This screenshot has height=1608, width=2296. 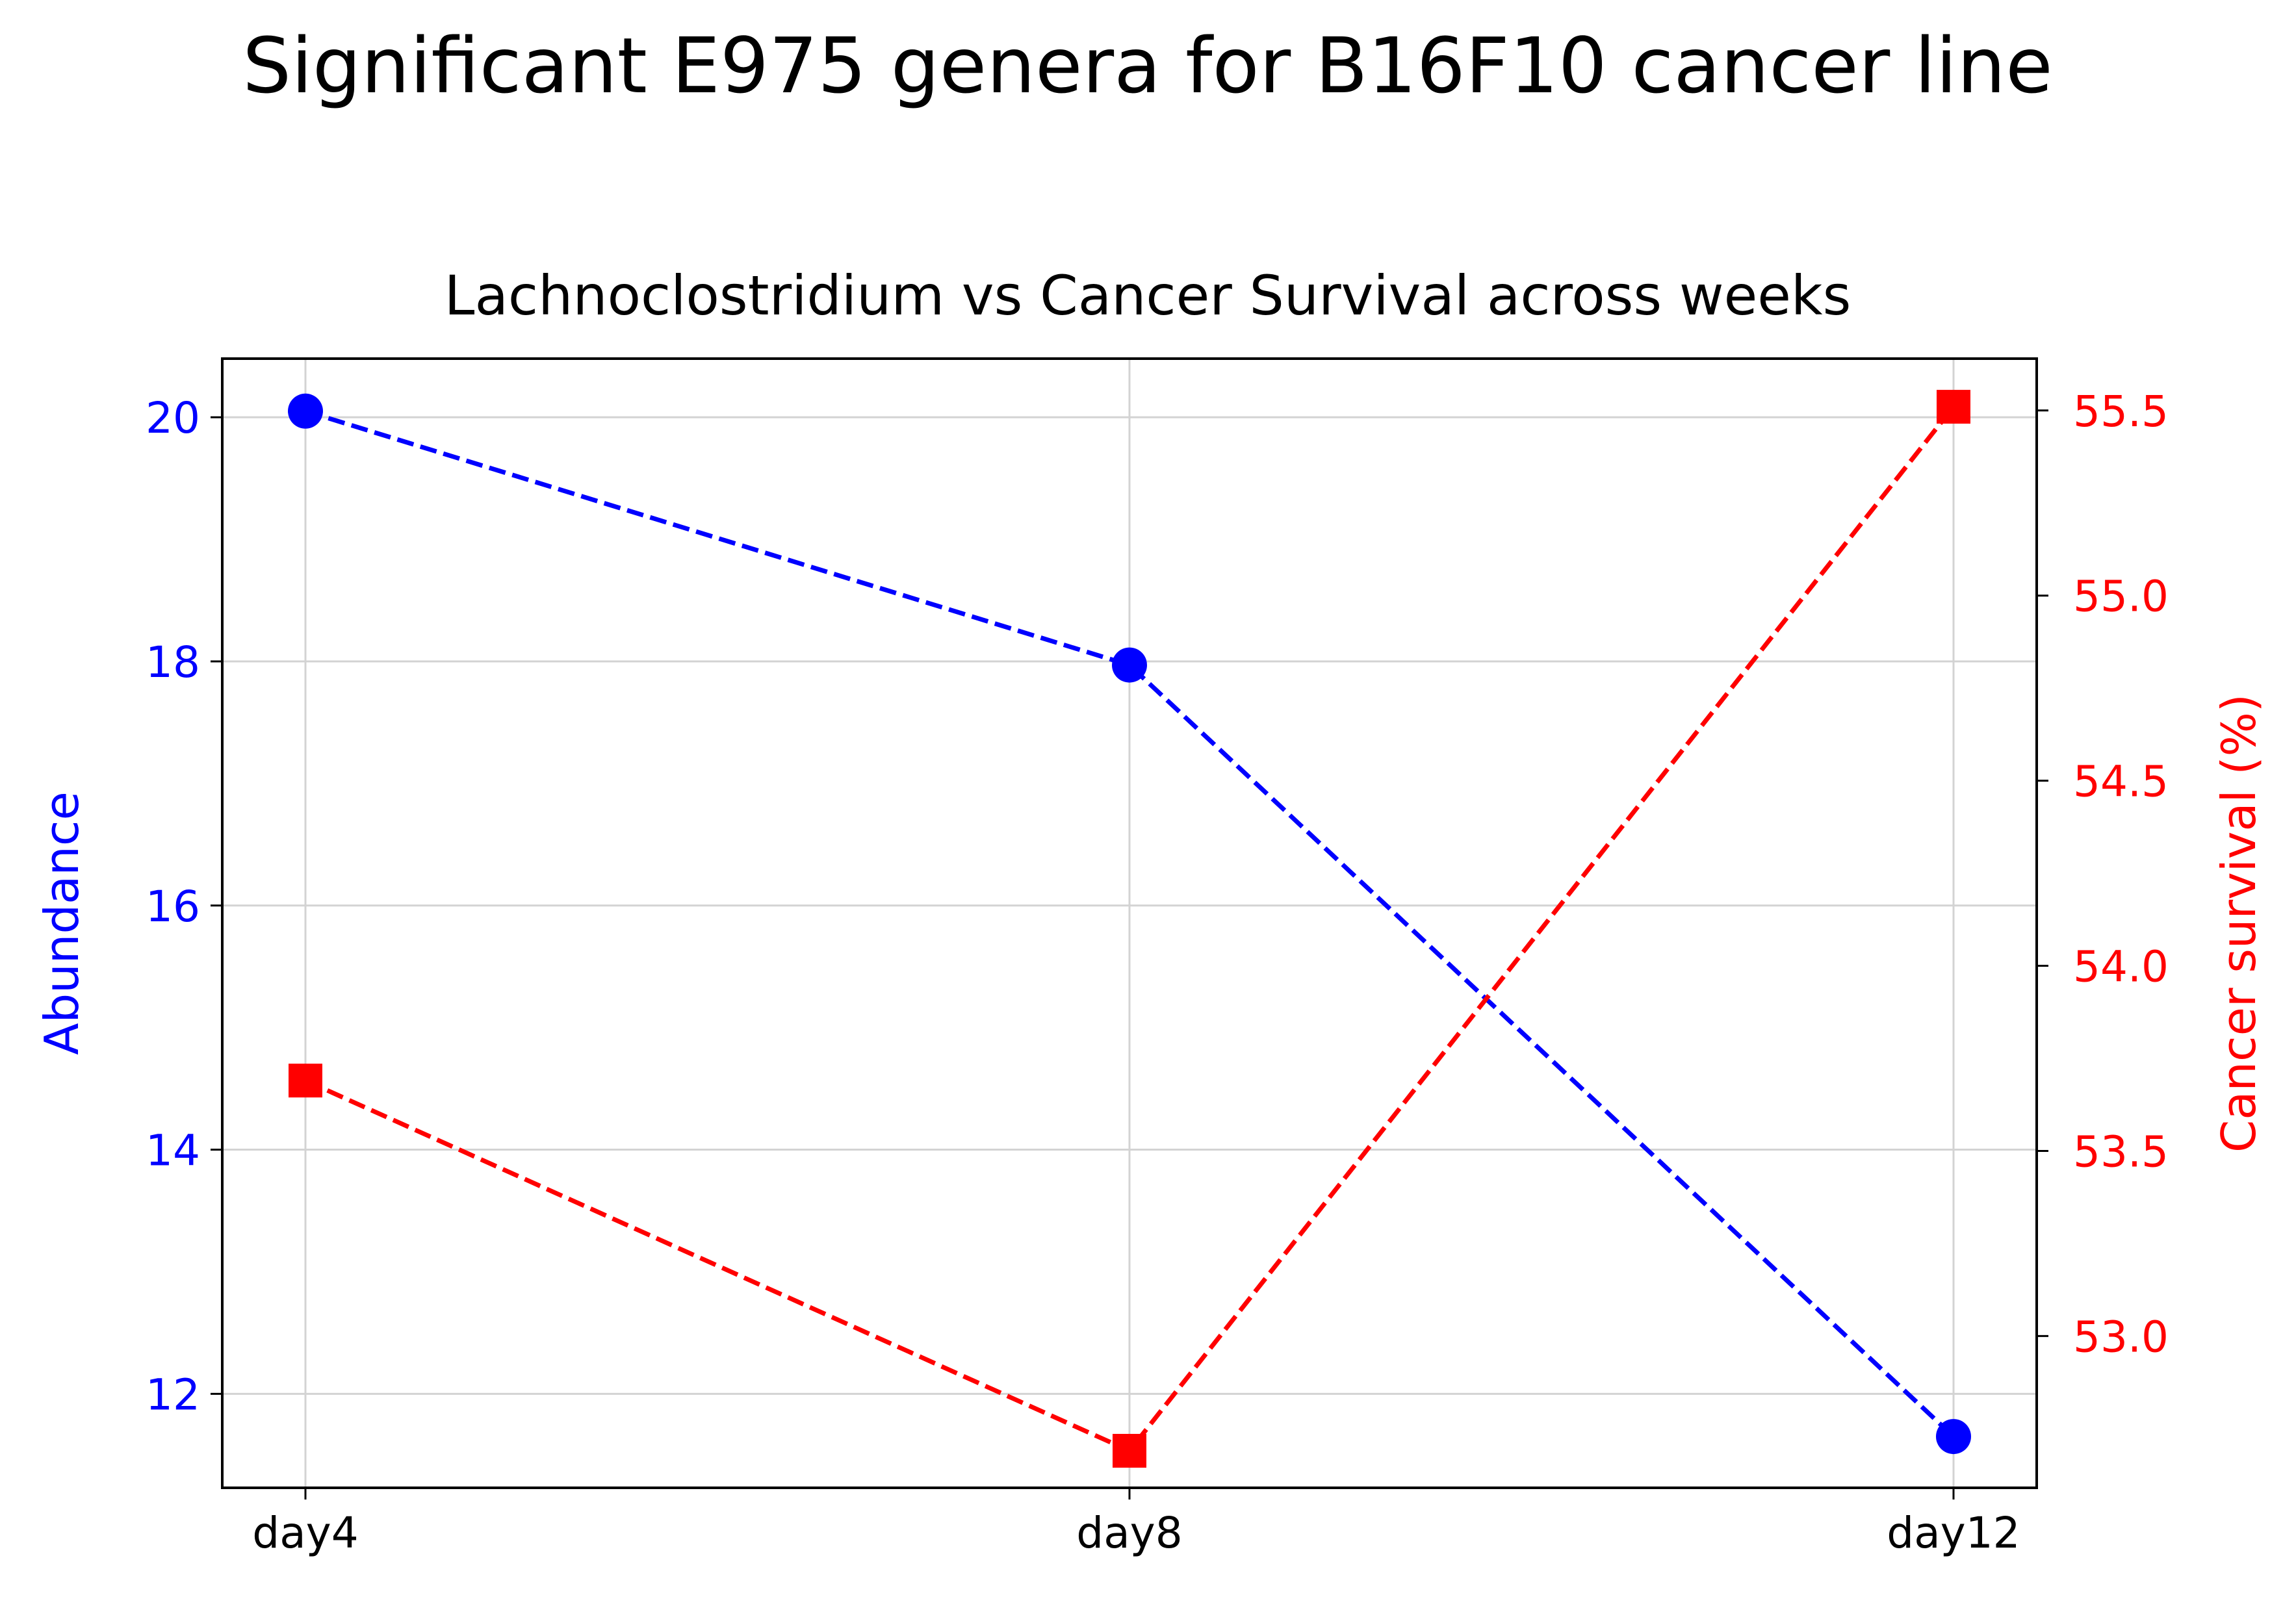 What do you see at coordinates (173, 1151) in the screenshot?
I see `y-tick-label-left: 14` at bounding box center [173, 1151].